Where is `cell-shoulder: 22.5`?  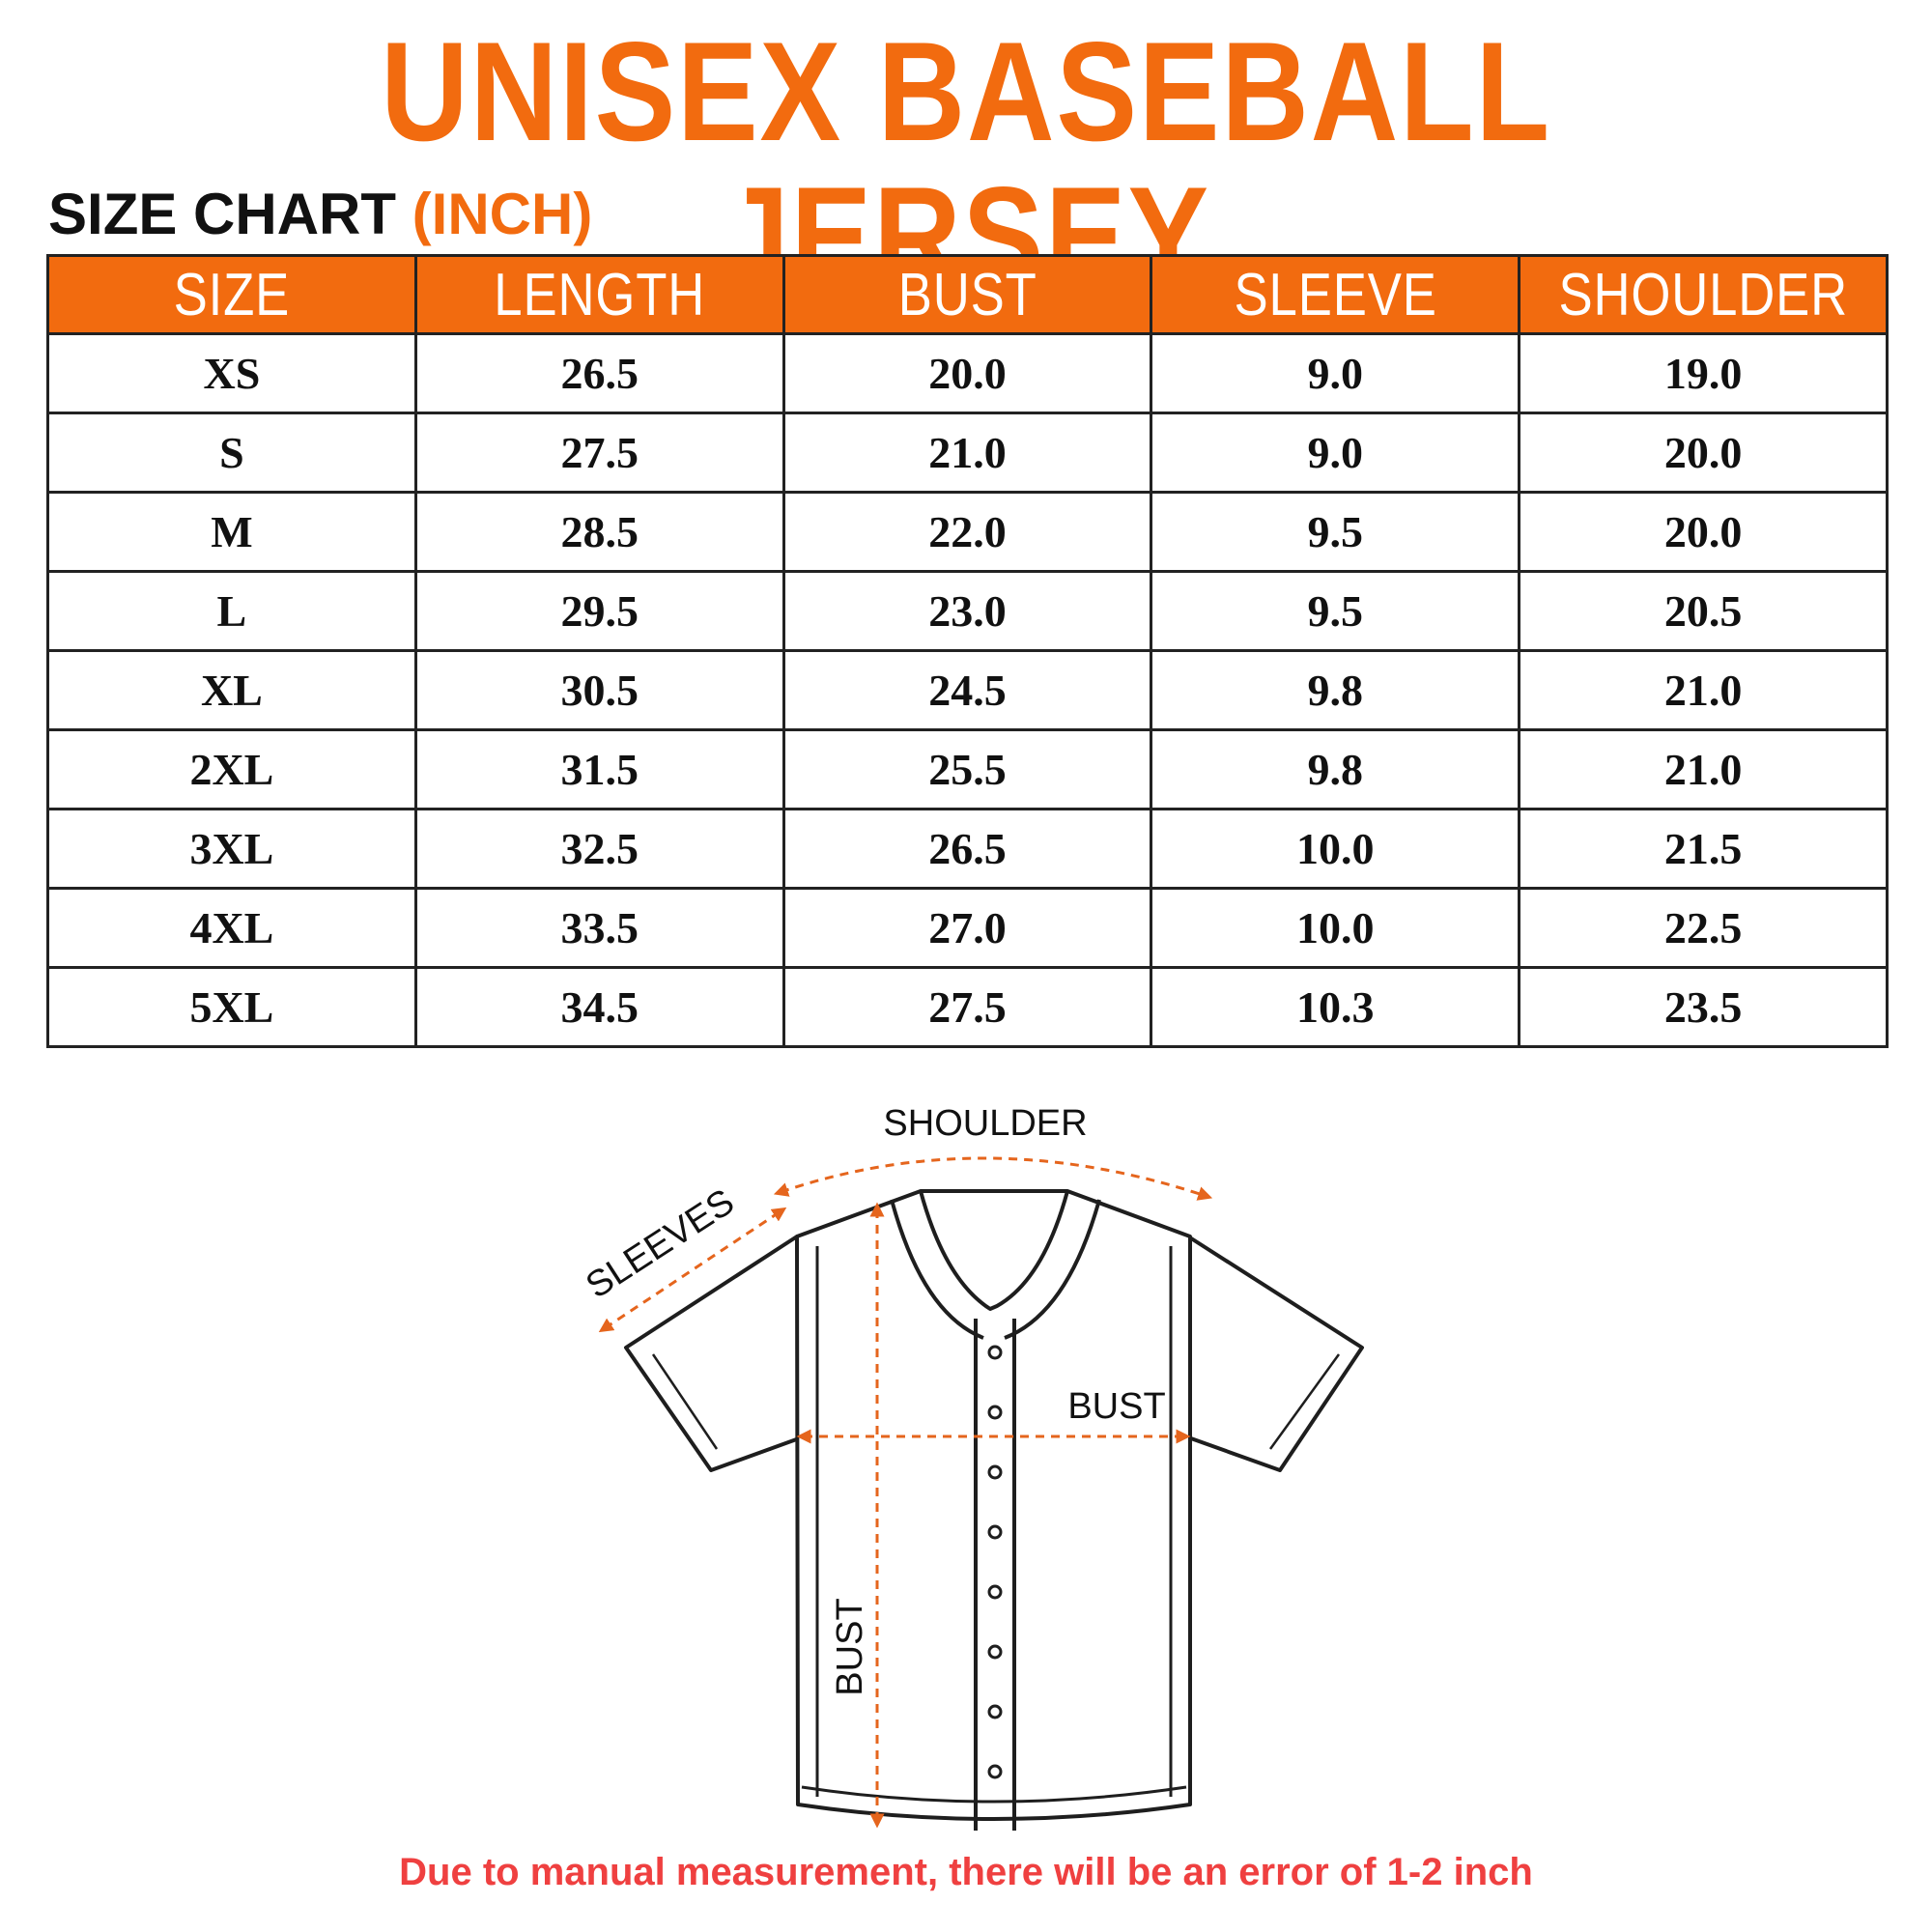
cell-shoulder: 22.5 is located at coordinates (1703, 928).